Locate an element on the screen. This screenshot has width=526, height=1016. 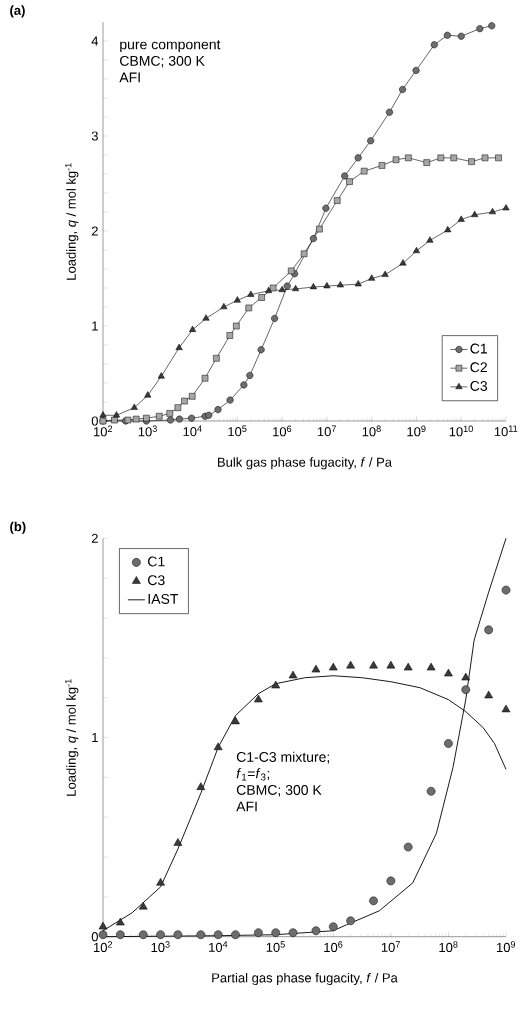
annotation: f$_{1}$=f$_{3}$; is located at coordinates (253, 774).